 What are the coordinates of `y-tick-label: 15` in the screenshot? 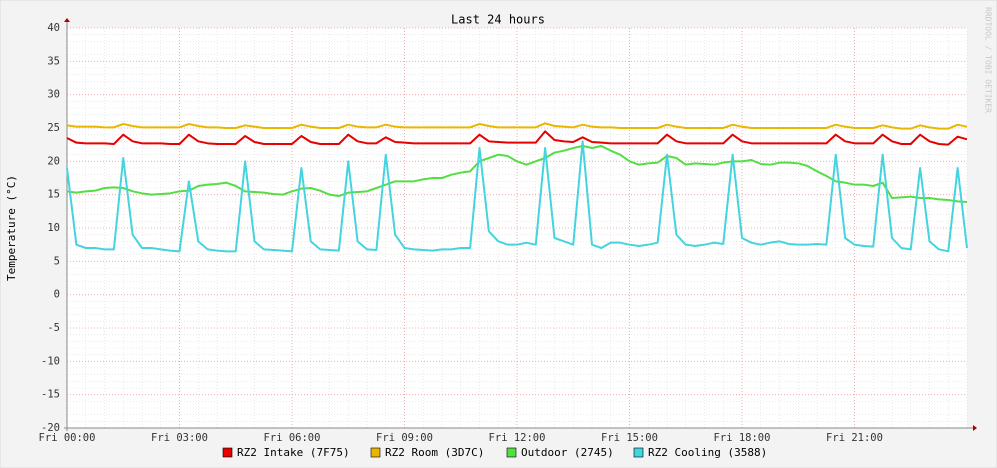 It's located at (53, 195).